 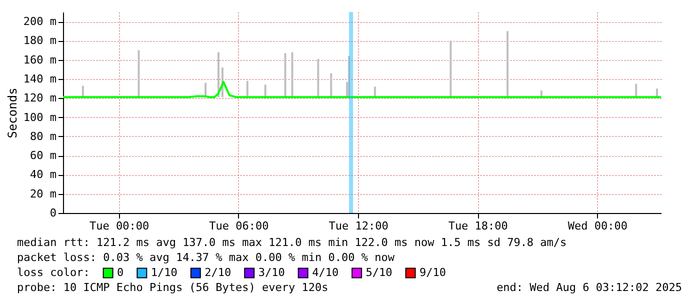 I want to click on text: median rtt: 121.2 ms avg 137.0 ms max 121.0 ms min 122.0 ms now 1.5 ms sd 79.8 am/s, so click(x=292, y=242).